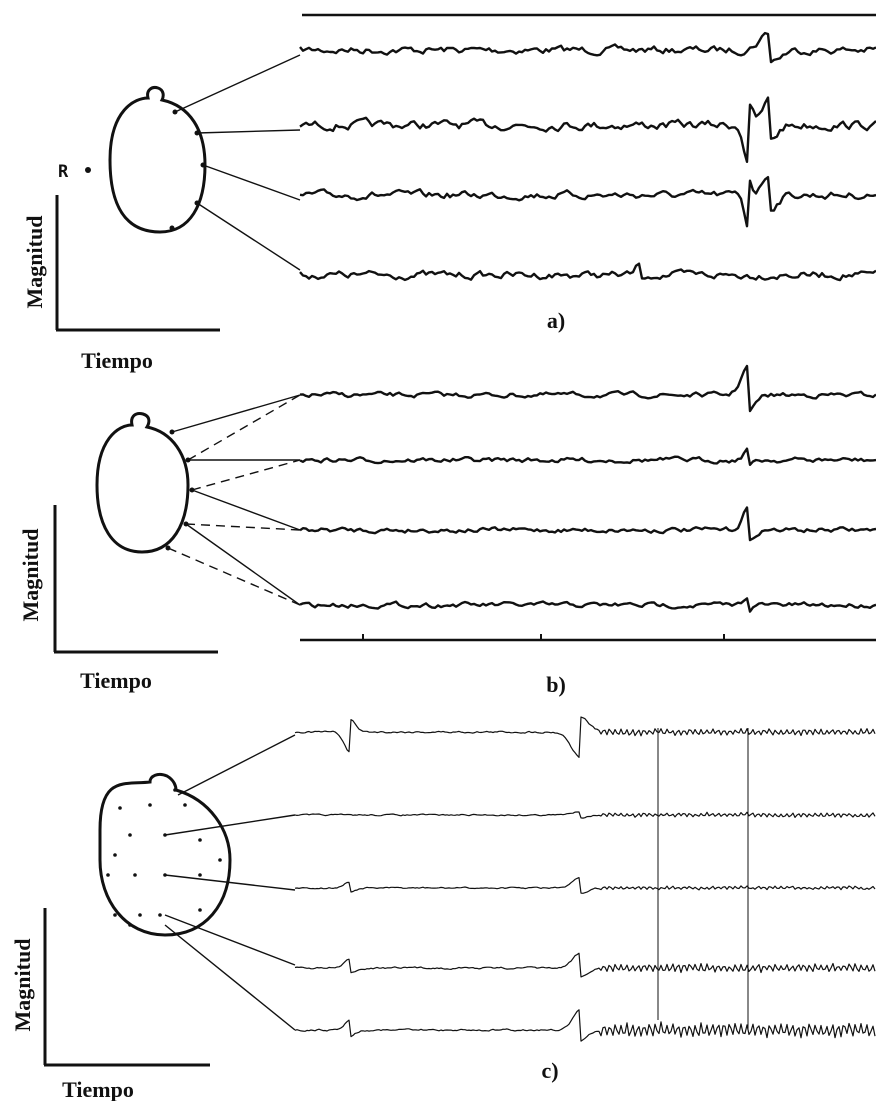  Describe the element at coordinates (556, 684) in the screenshot. I see `panel-label: b)` at that location.